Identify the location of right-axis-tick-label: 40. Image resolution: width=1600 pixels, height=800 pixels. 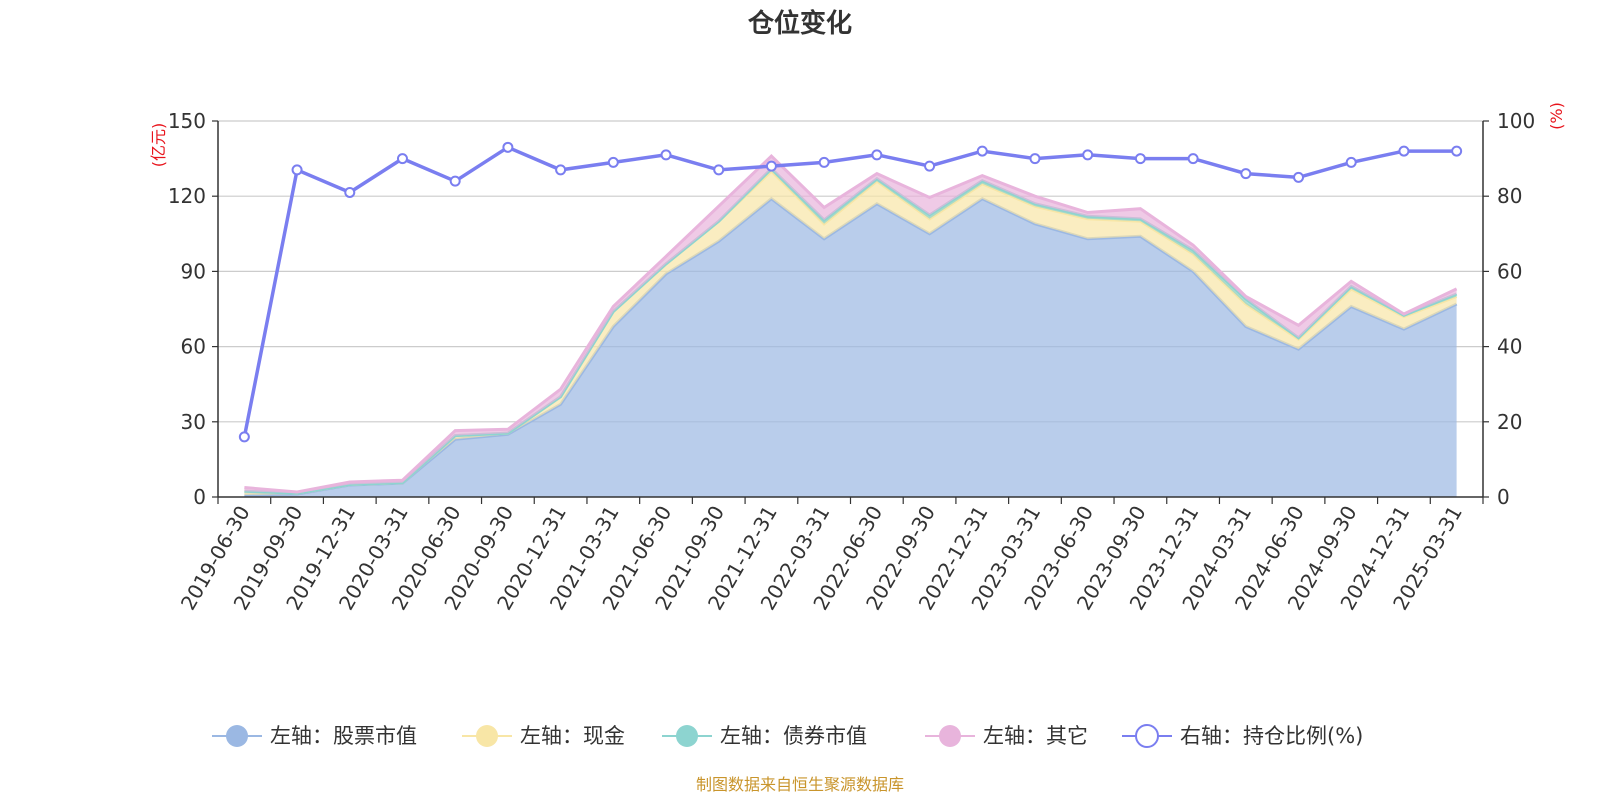
(1509, 347).